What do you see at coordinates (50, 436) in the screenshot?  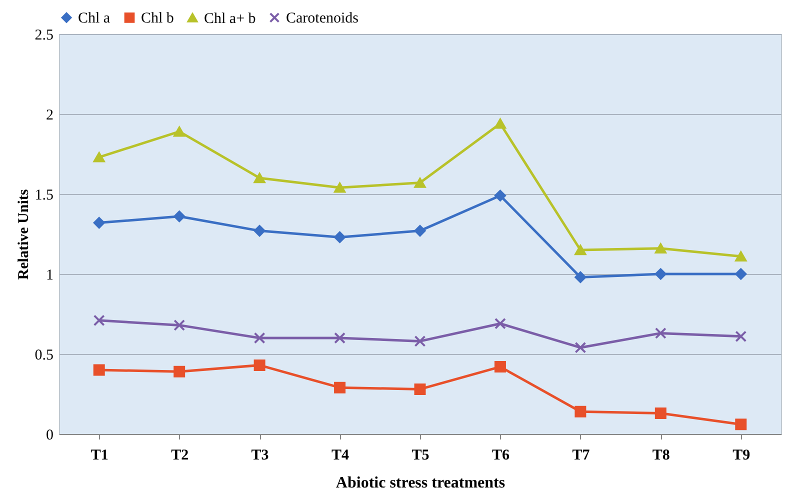 I see `y-tick-label: 0` at bounding box center [50, 436].